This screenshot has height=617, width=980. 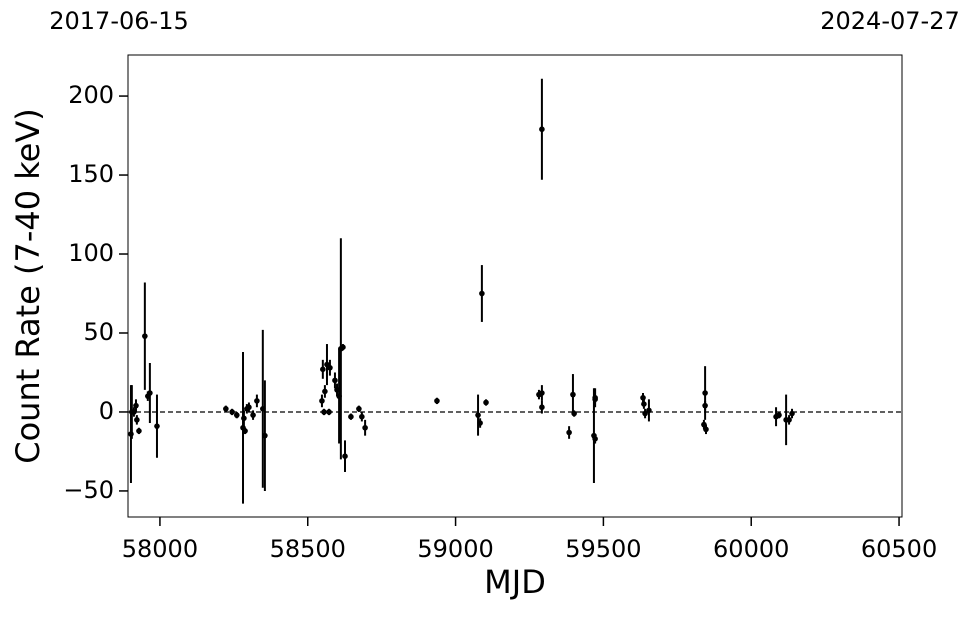 What do you see at coordinates (308, 549) in the screenshot?
I see `x-tick-label: 58500` at bounding box center [308, 549].